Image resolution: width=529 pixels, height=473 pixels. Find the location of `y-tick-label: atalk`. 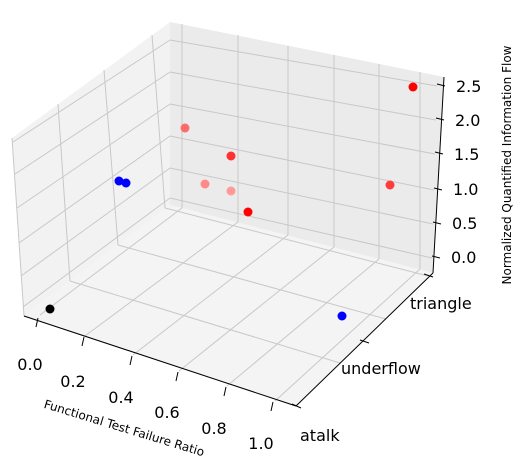

y-tick-label: atalk is located at coordinates (320, 435).